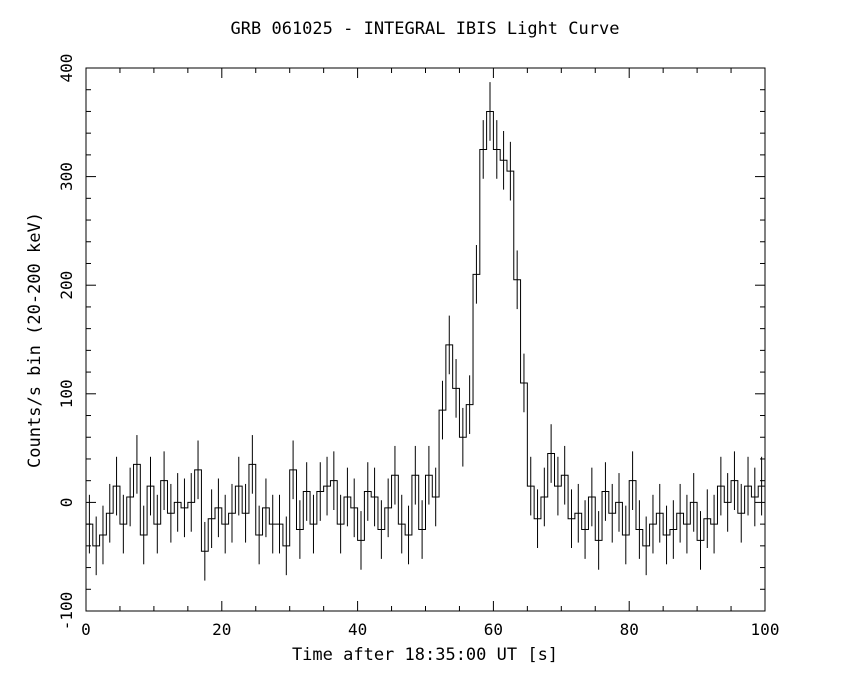 This screenshot has height=680, width=850. I want to click on y-tick-label: 400, so click(66, 68).